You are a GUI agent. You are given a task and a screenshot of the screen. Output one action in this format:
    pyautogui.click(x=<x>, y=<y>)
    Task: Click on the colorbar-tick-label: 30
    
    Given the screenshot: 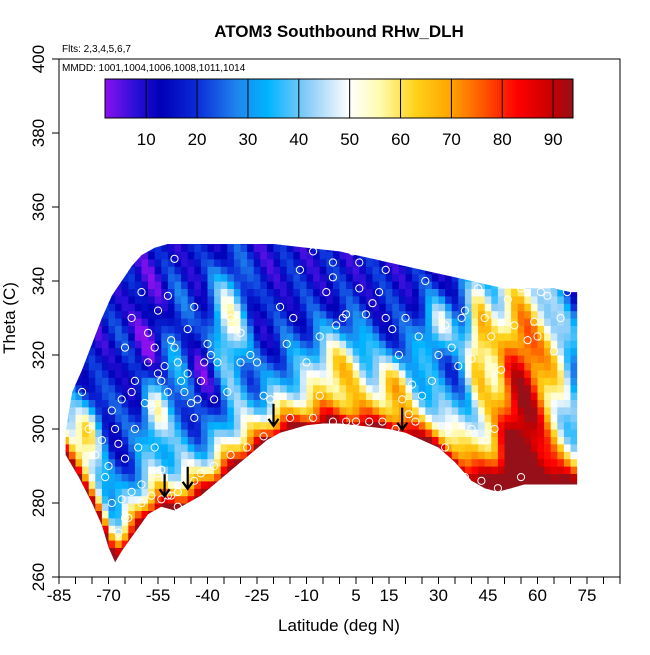 What is the action you would take?
    pyautogui.click(x=247, y=139)
    